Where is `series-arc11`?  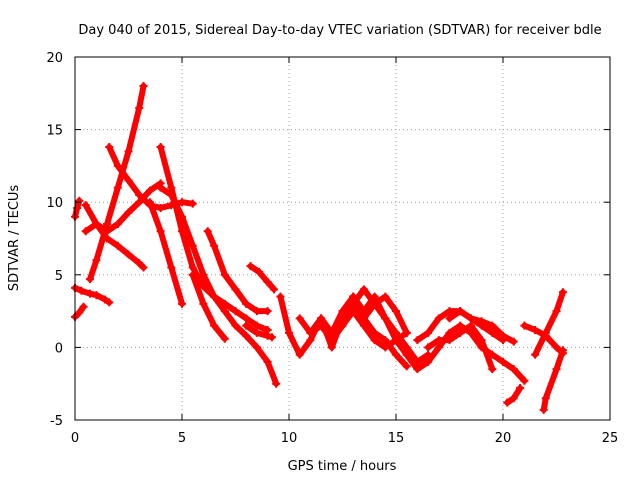
series-arc11 is located at coordinates (208, 306).